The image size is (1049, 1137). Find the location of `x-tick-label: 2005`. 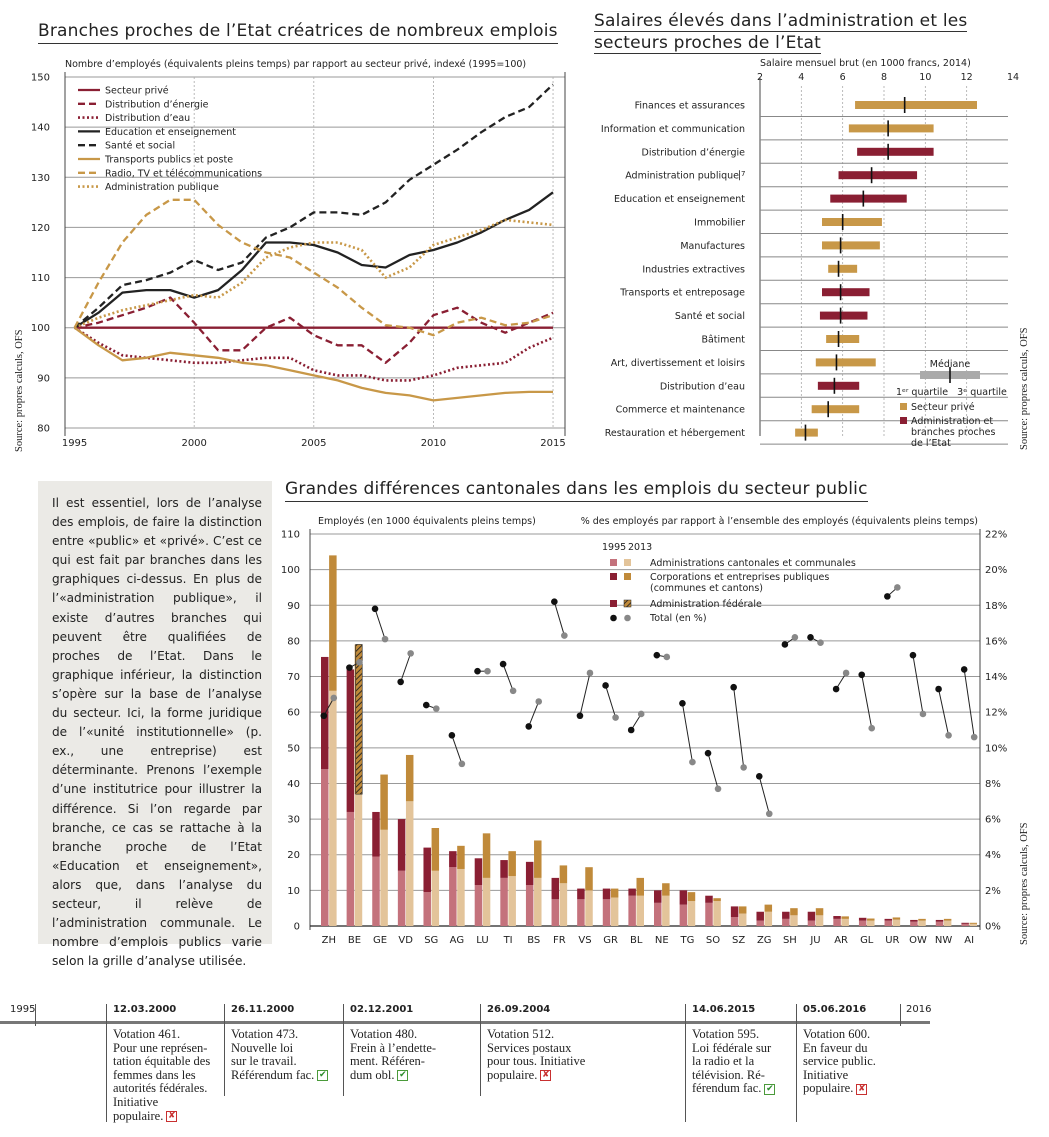

x-tick-label: 2005 is located at coordinates (313, 443).